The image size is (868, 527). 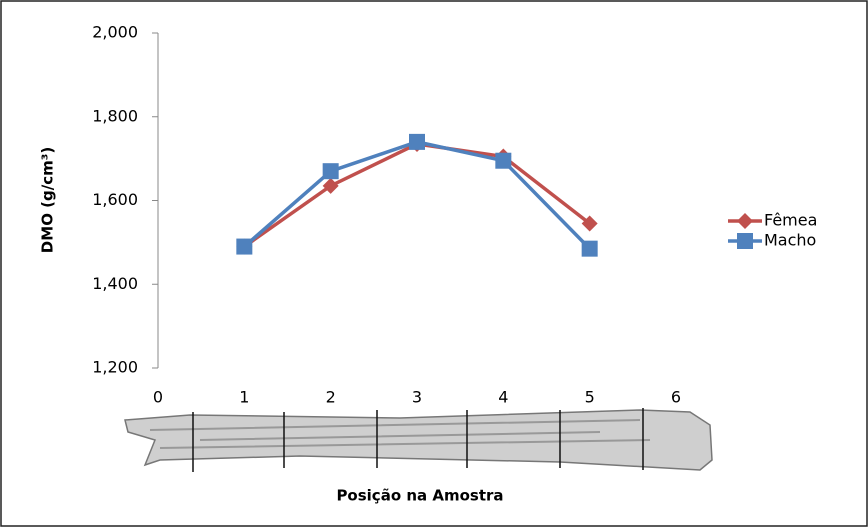 What do you see at coordinates (158, 397) in the screenshot?
I see `x-tick-label: 0` at bounding box center [158, 397].